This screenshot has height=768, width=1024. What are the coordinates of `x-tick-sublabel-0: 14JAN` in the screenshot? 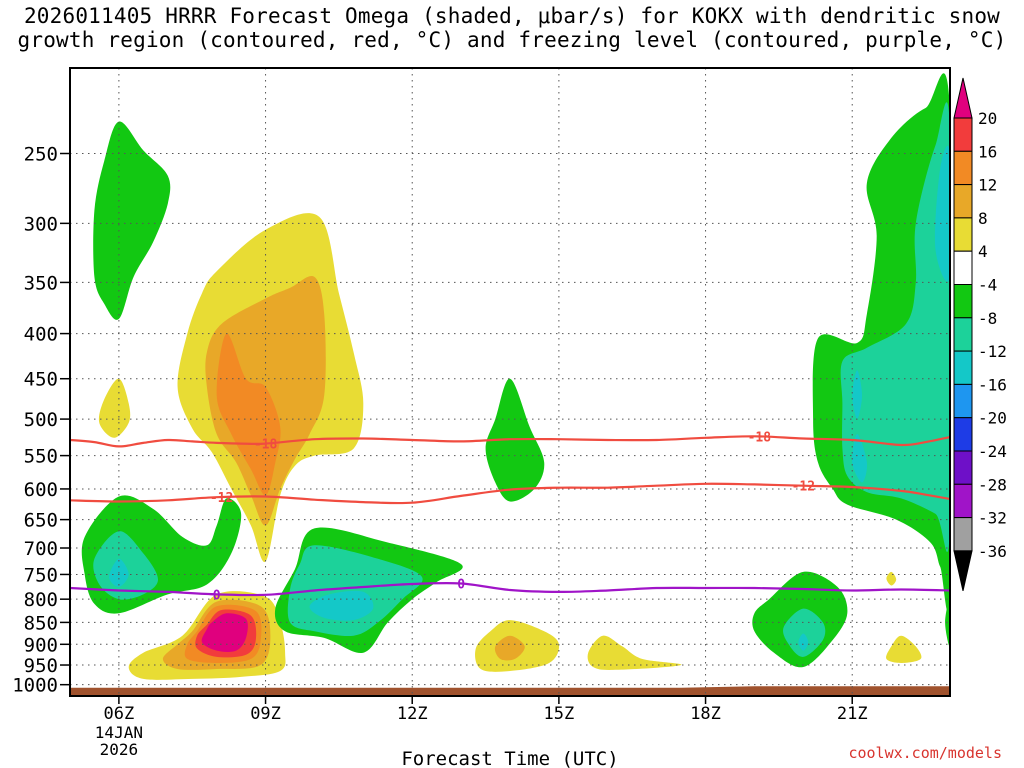 It's located at (119, 732).